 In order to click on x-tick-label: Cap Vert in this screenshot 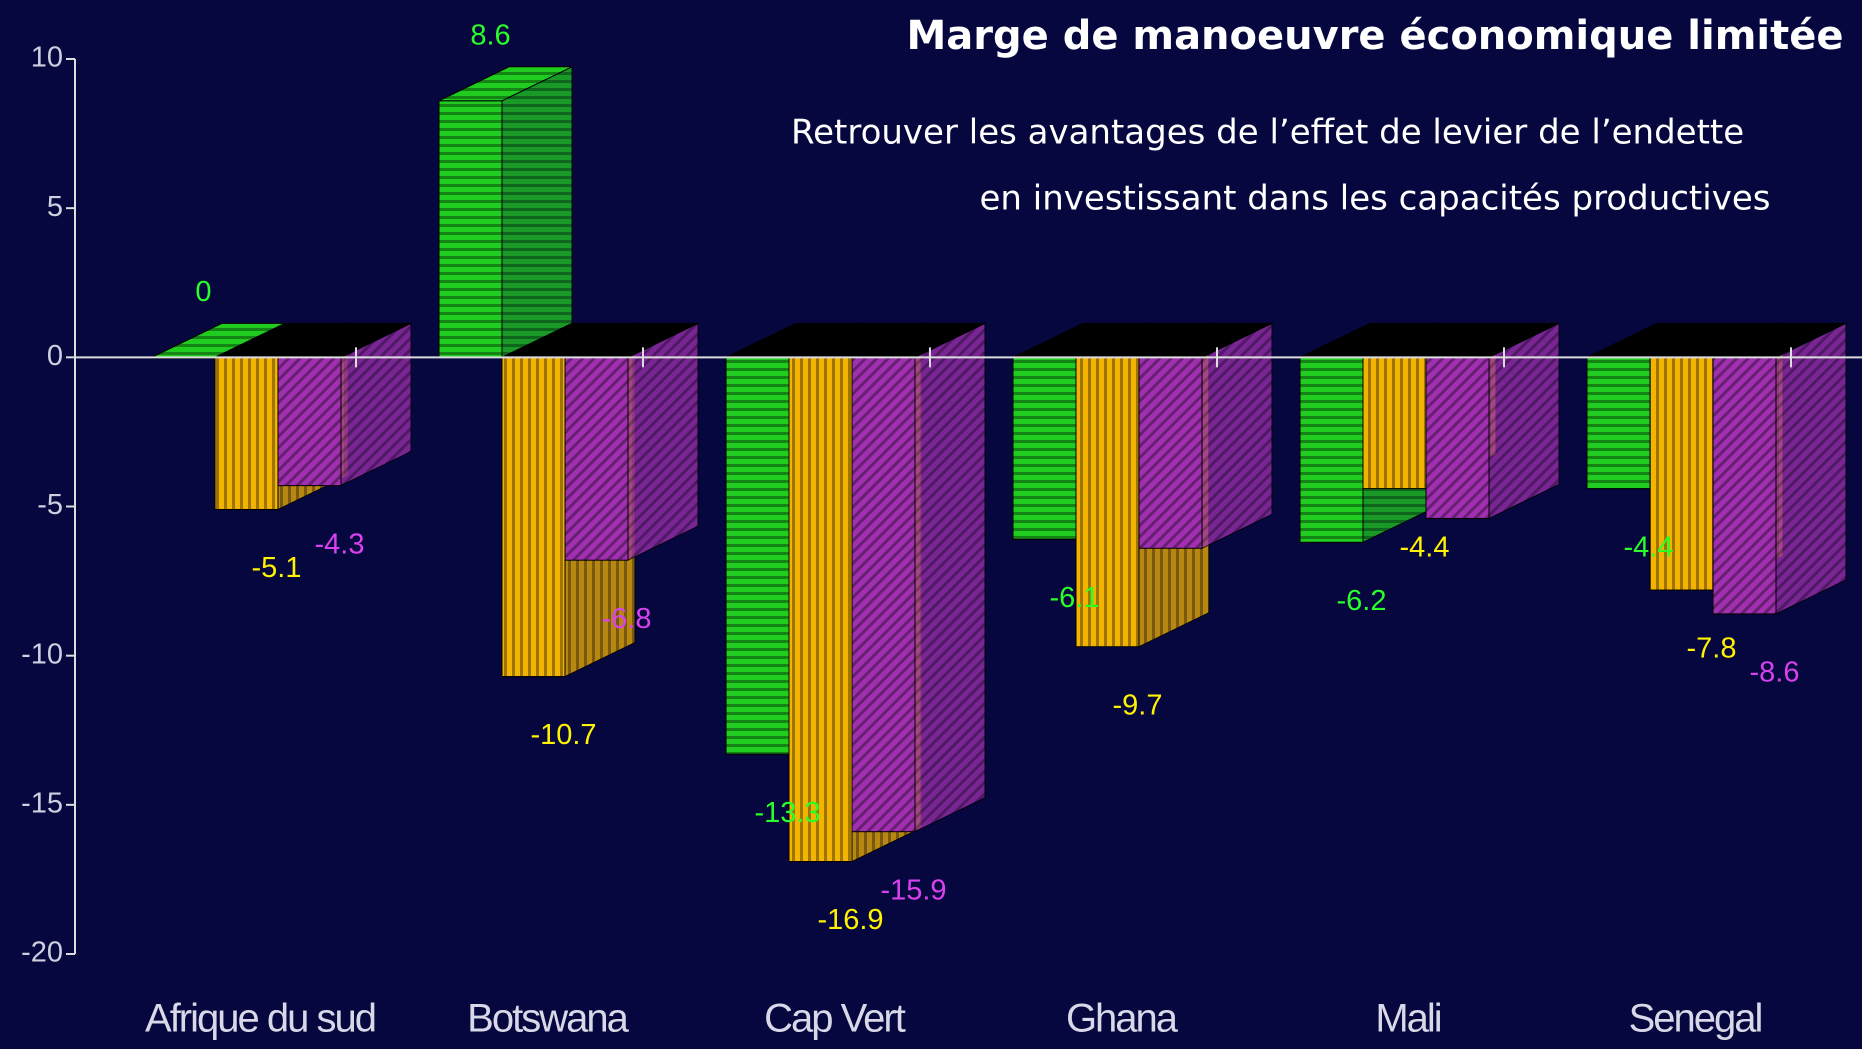, I will do `click(835, 1019)`.